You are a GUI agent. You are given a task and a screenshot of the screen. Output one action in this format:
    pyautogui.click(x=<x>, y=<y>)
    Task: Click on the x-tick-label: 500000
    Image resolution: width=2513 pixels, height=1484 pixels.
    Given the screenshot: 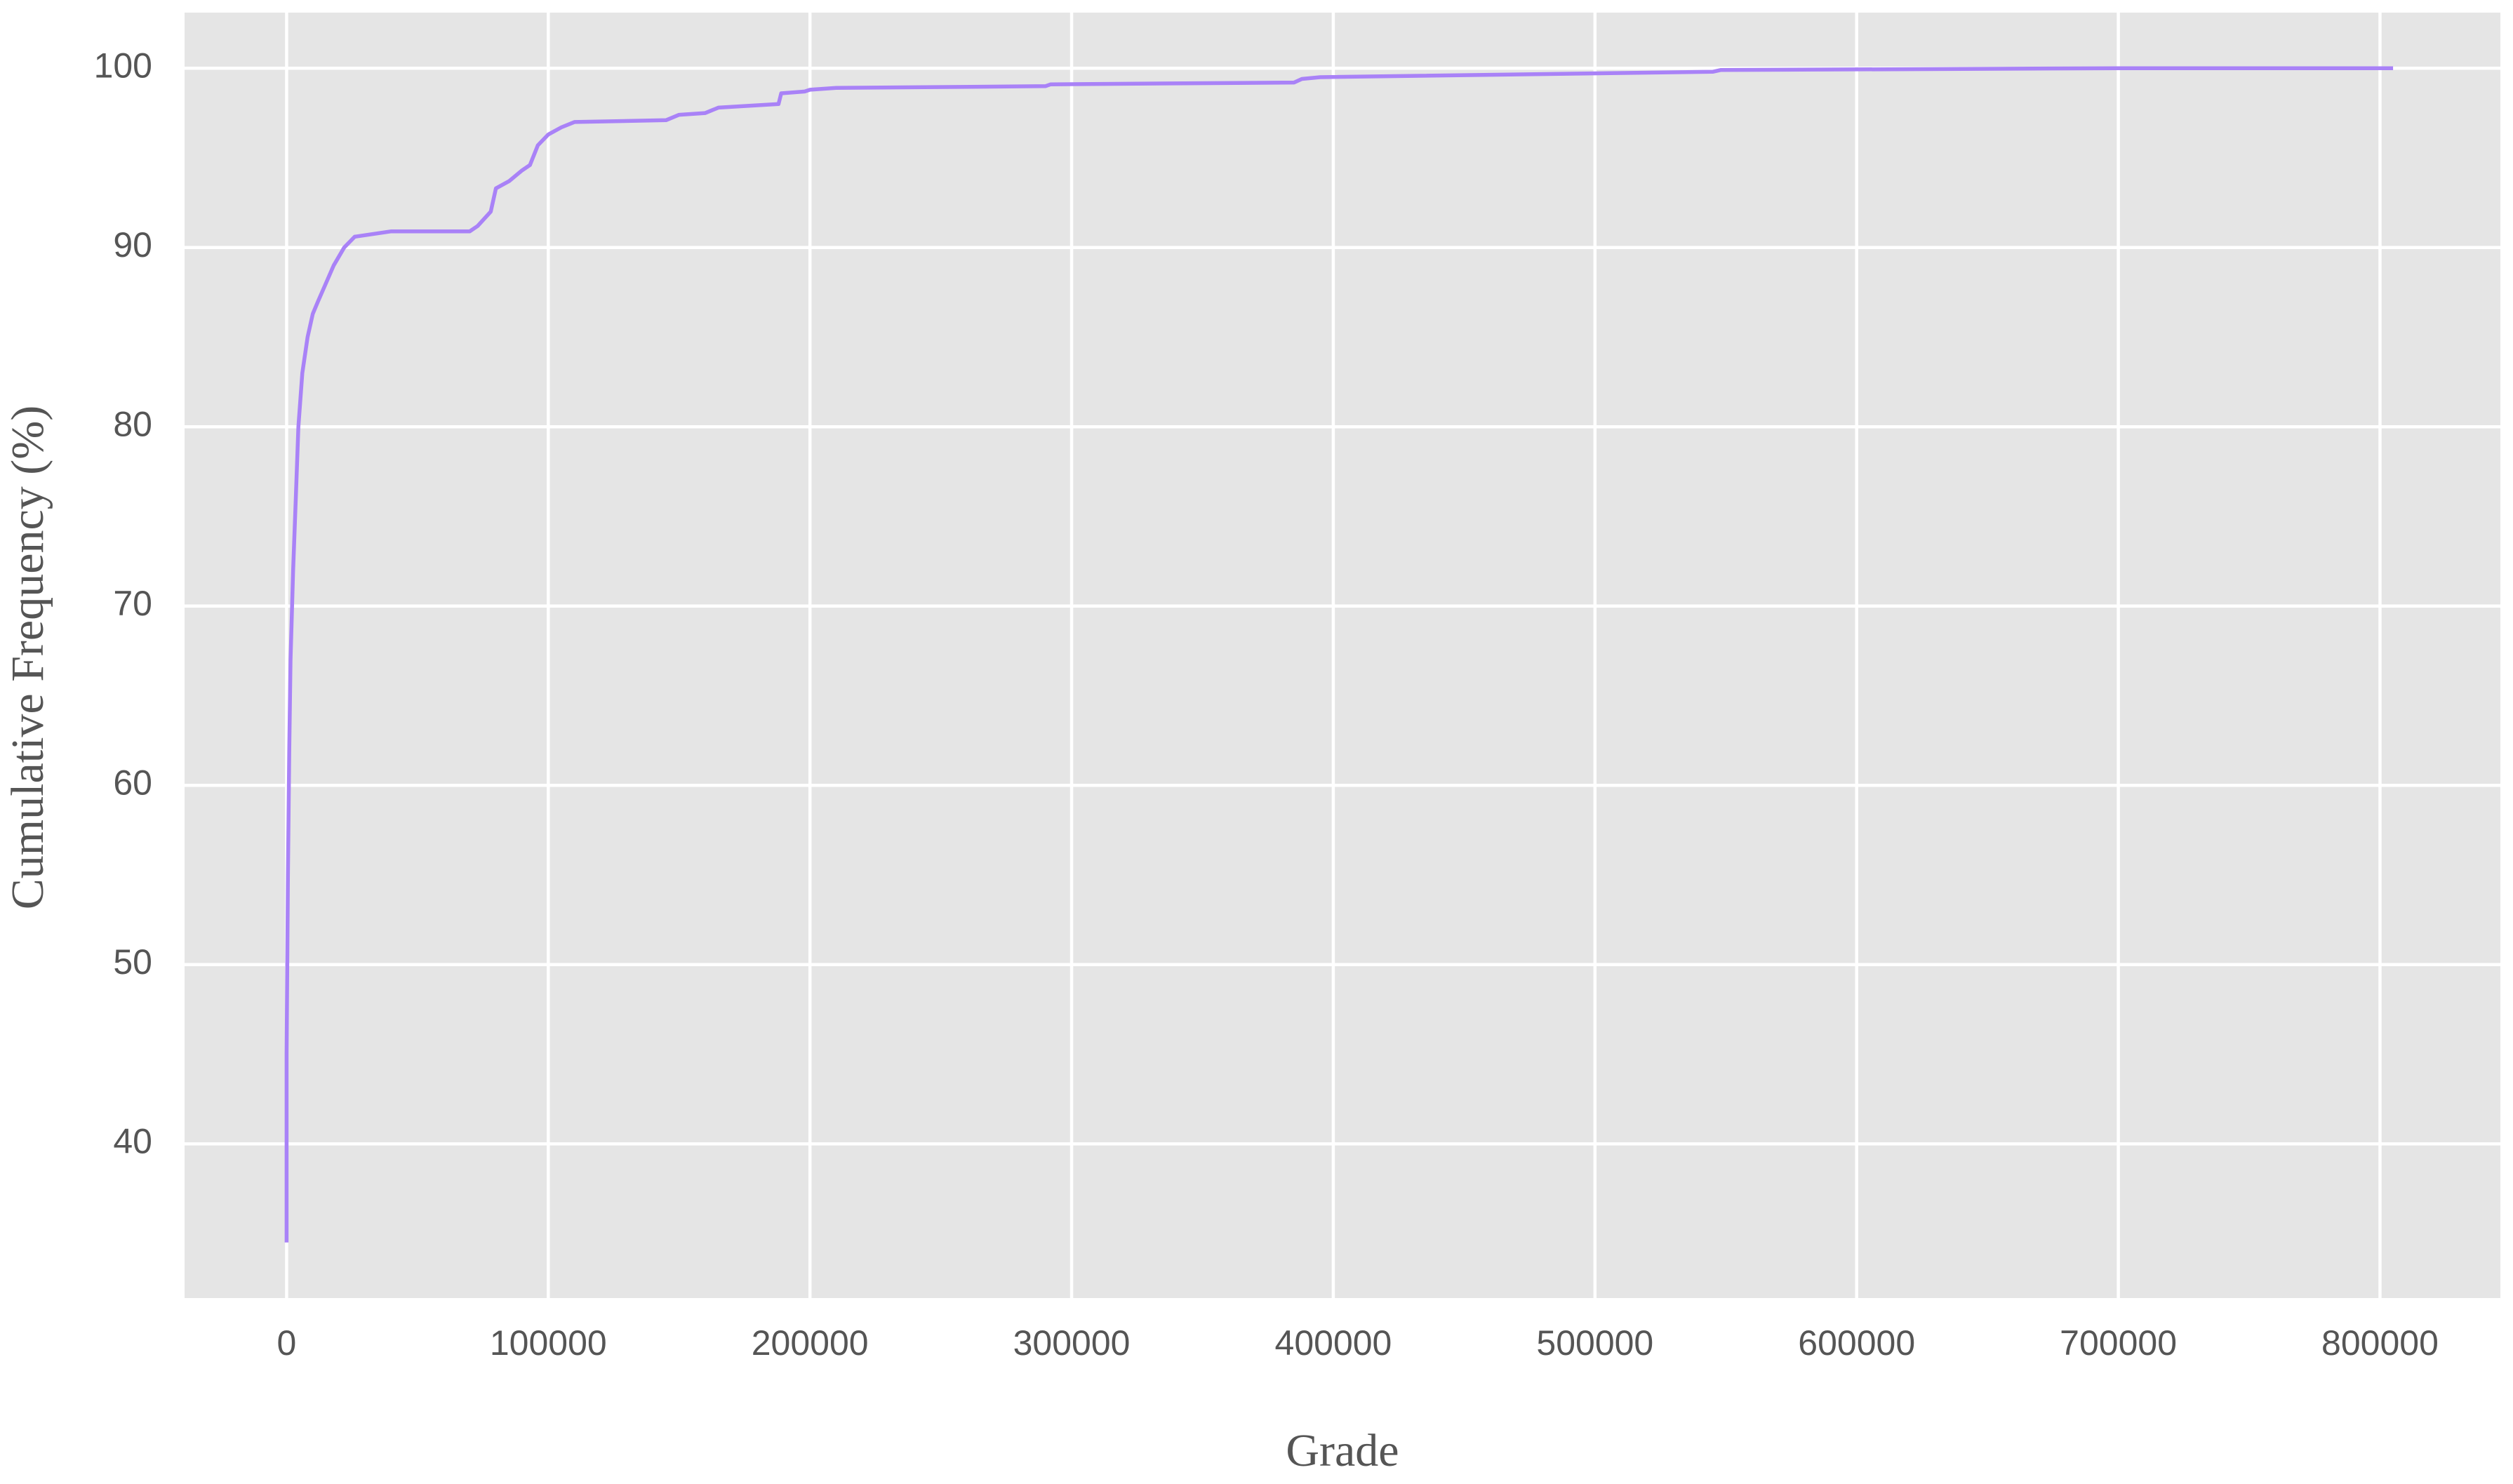 What is the action you would take?
    pyautogui.click(x=1594, y=1343)
    